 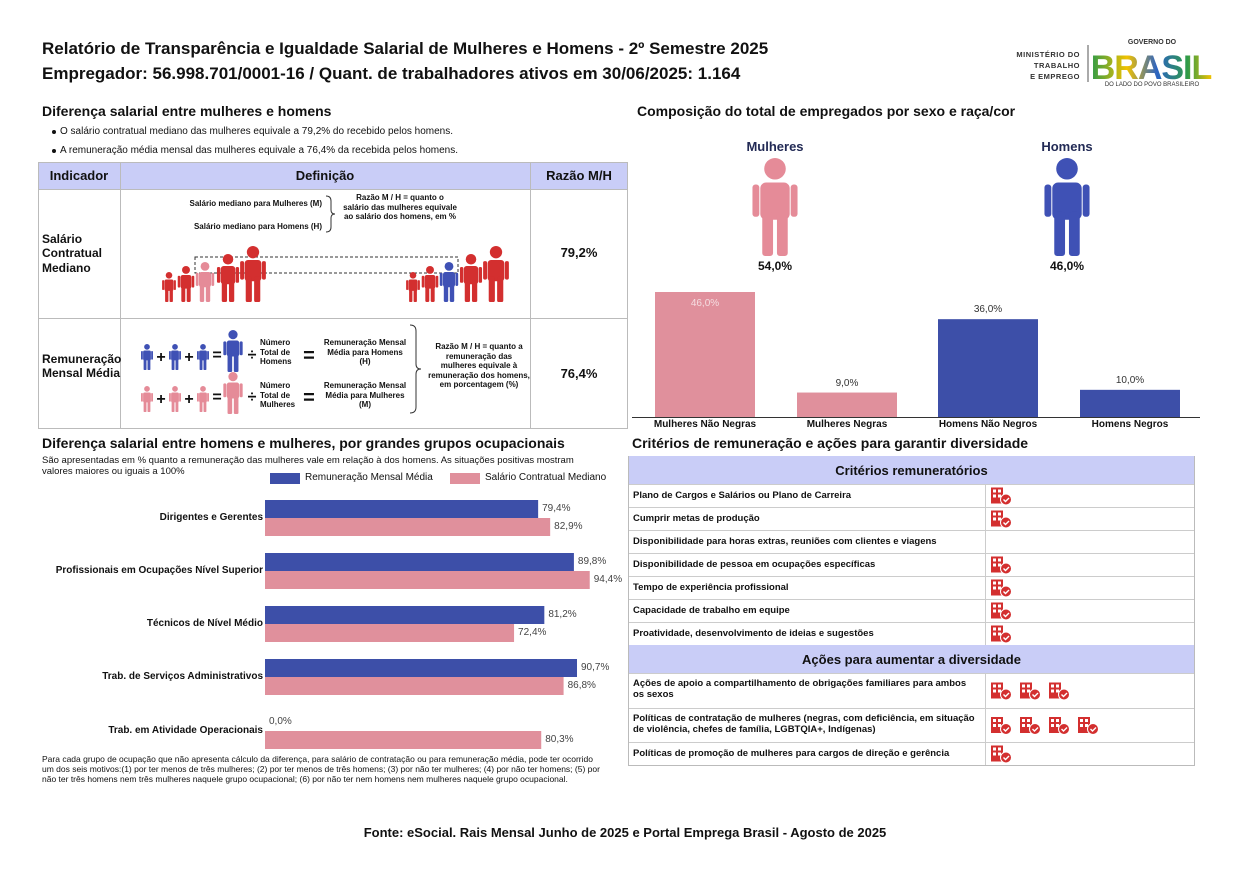 I want to click on ministry-text: E EMPREGO, so click(x=1055, y=76).